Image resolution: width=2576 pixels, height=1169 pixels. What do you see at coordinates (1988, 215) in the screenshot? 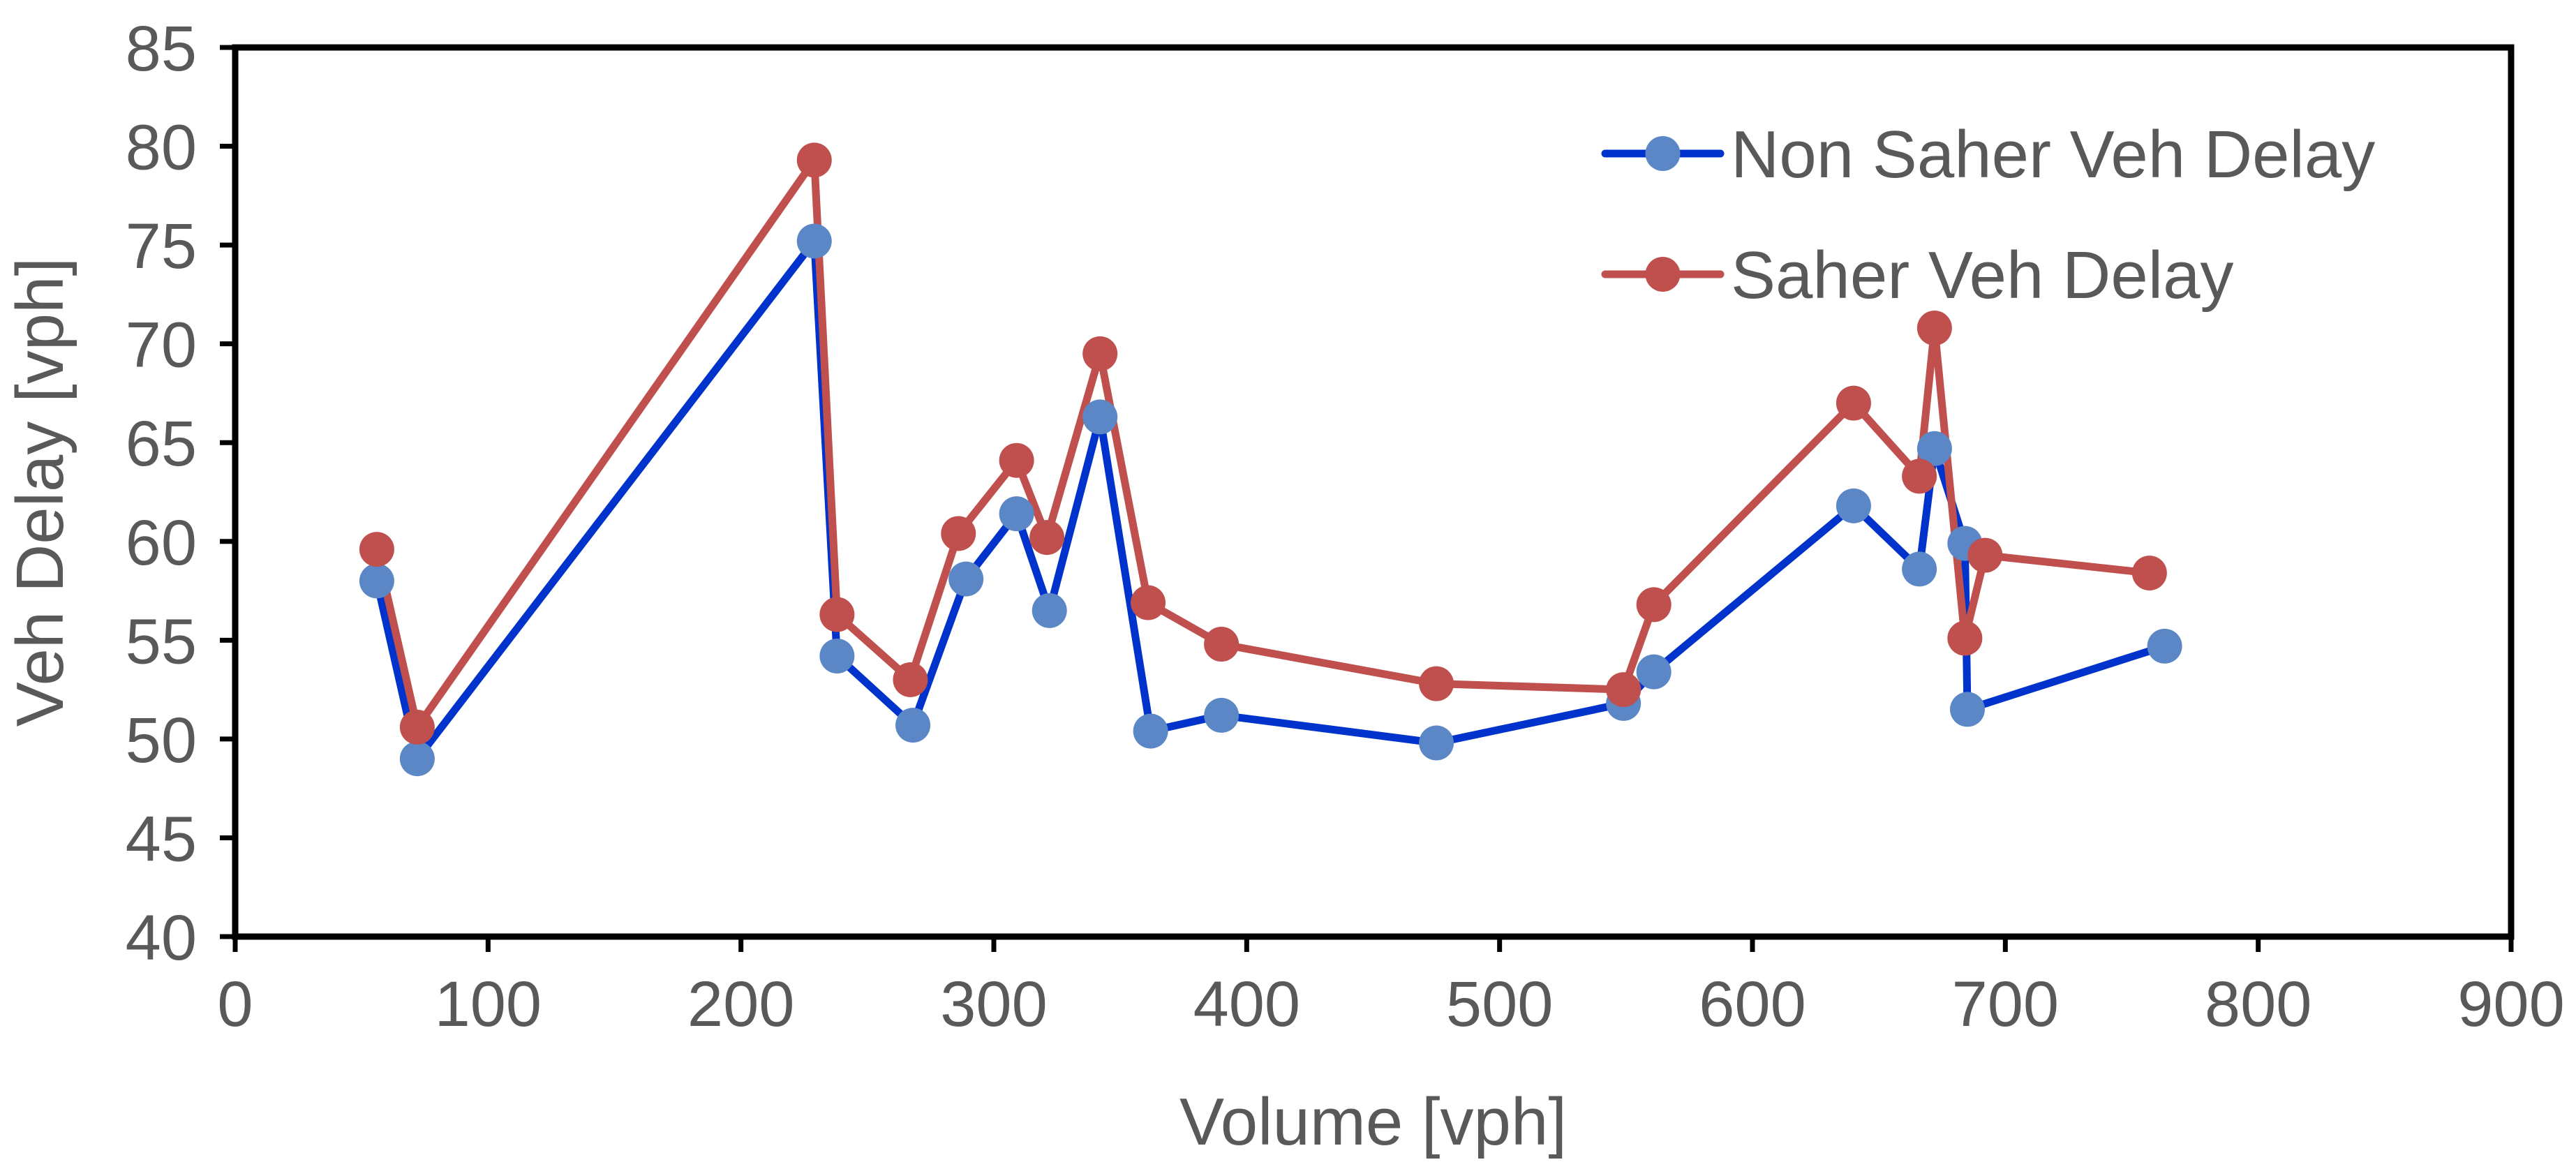
I see `legend: Non Saher Veh Delay Saher Veh Delay` at bounding box center [1988, 215].